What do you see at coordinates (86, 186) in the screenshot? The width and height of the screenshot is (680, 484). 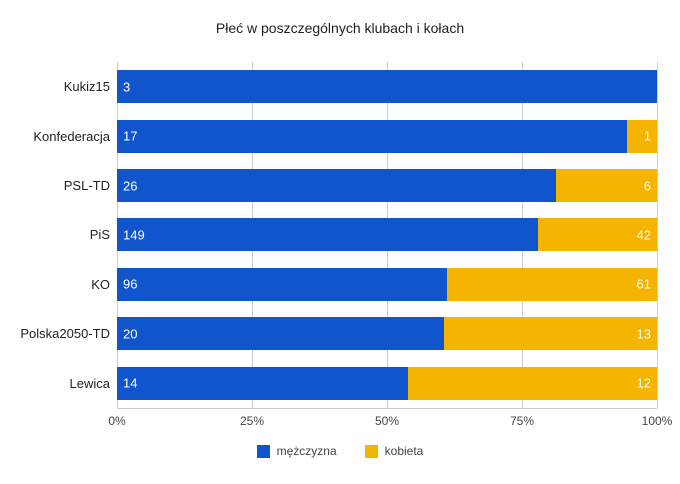 I see `category-label: PSL-TD` at bounding box center [86, 186].